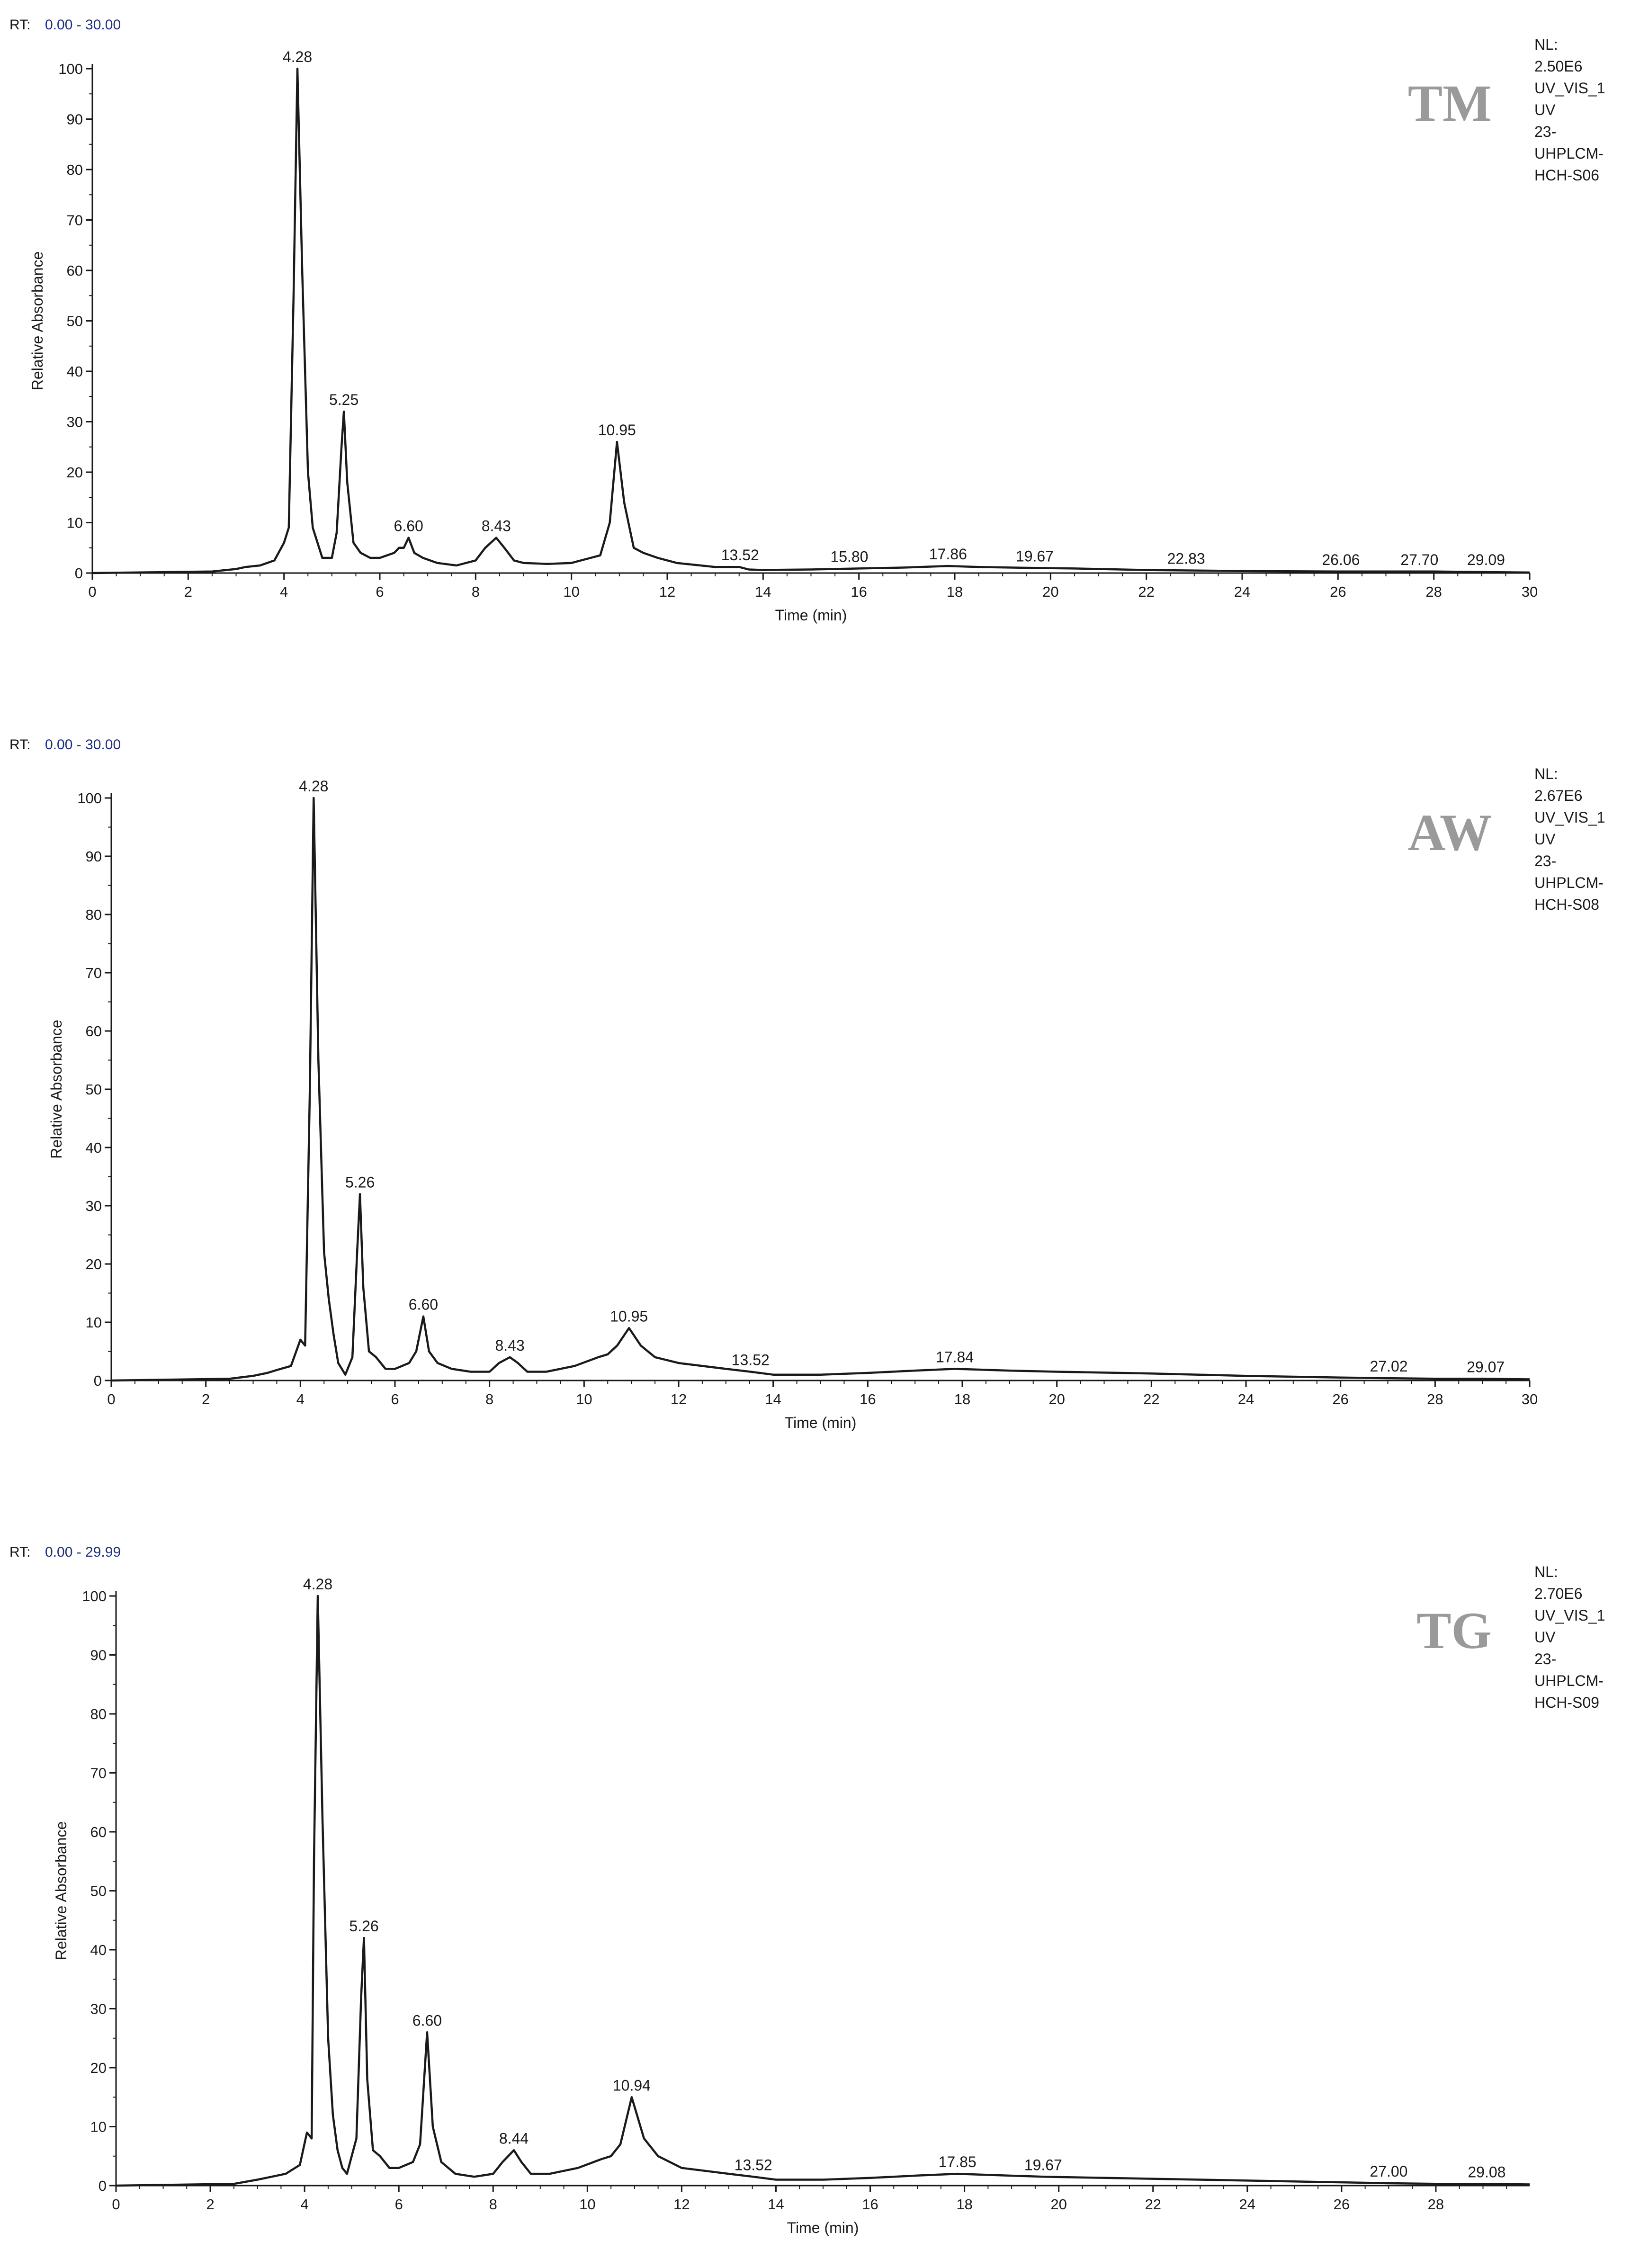 The height and width of the screenshot is (2268, 1640). Describe the element at coordinates (83, 1552) in the screenshot. I see `rt-range: 0.00 - 29.99` at that location.